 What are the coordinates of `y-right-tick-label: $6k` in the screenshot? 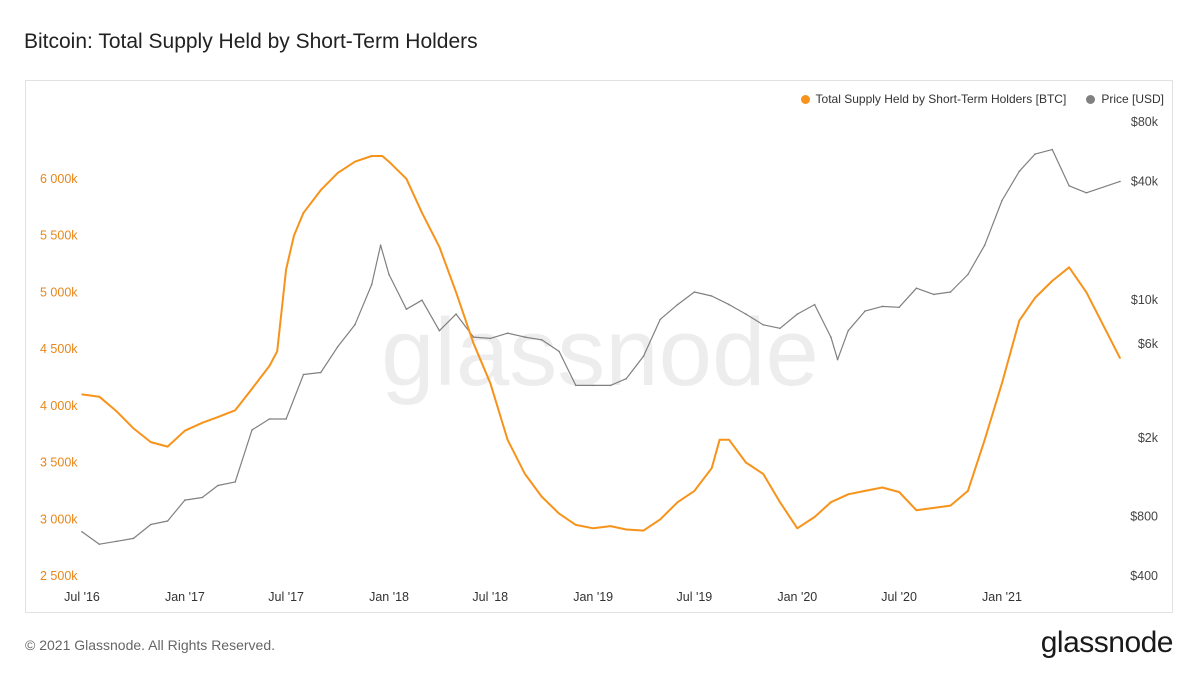 It's located at (1148, 344).